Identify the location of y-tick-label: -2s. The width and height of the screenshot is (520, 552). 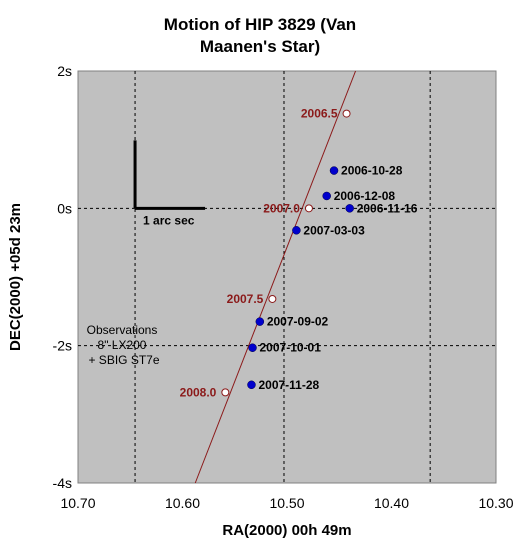
(62, 346).